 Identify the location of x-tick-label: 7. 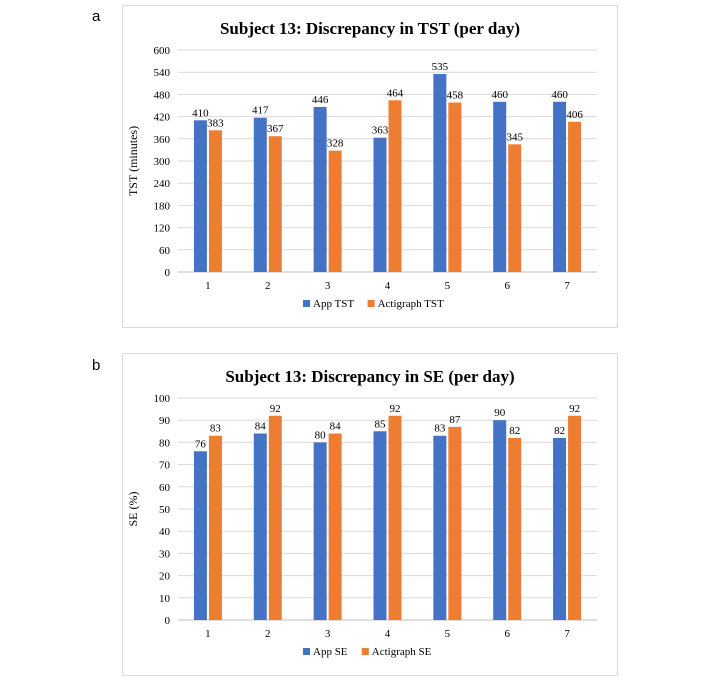
(567, 286).